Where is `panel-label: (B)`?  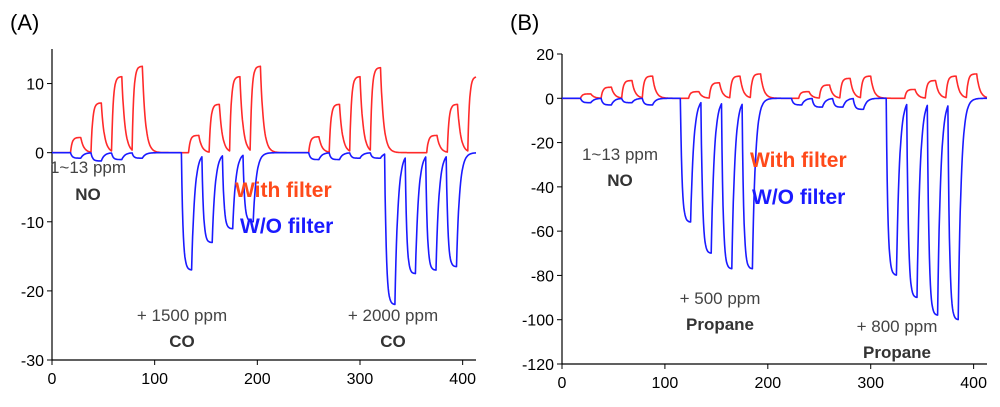
panel-label: (B) is located at coordinates (524, 22).